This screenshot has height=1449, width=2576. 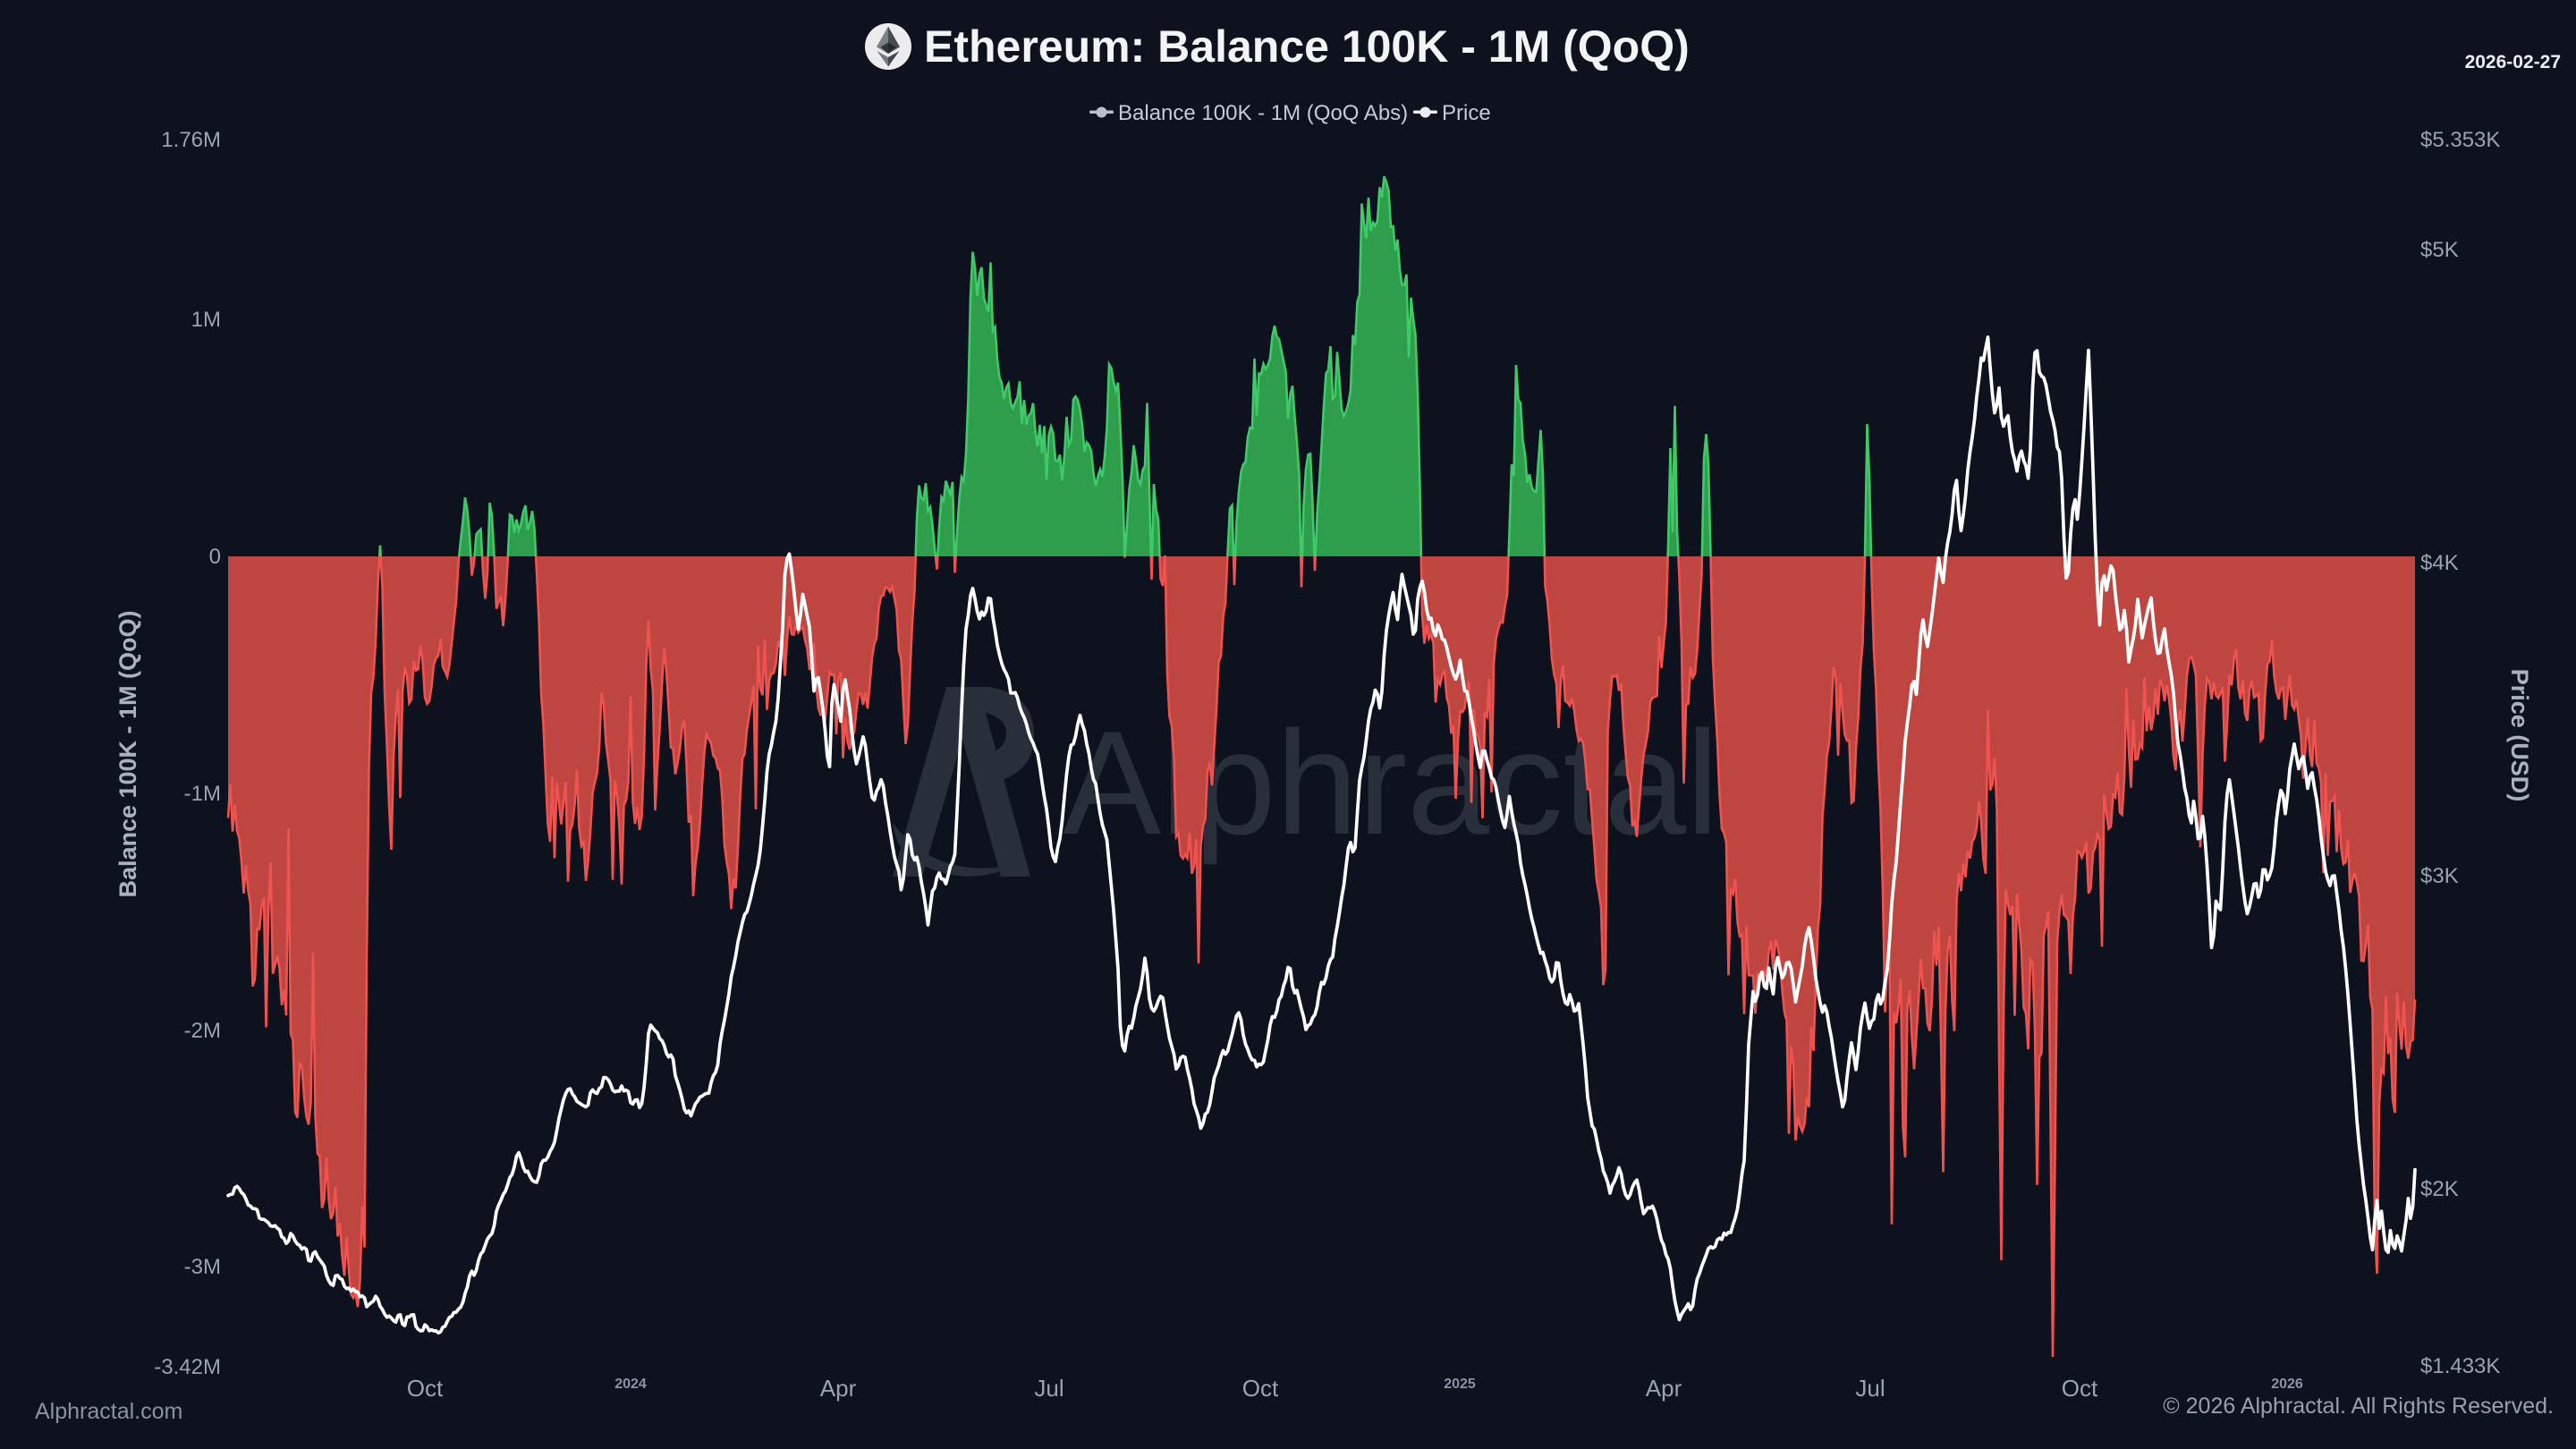 What do you see at coordinates (127, 753) in the screenshot?
I see `svg-text: Balance 100K - 1M (QoQ)` at bounding box center [127, 753].